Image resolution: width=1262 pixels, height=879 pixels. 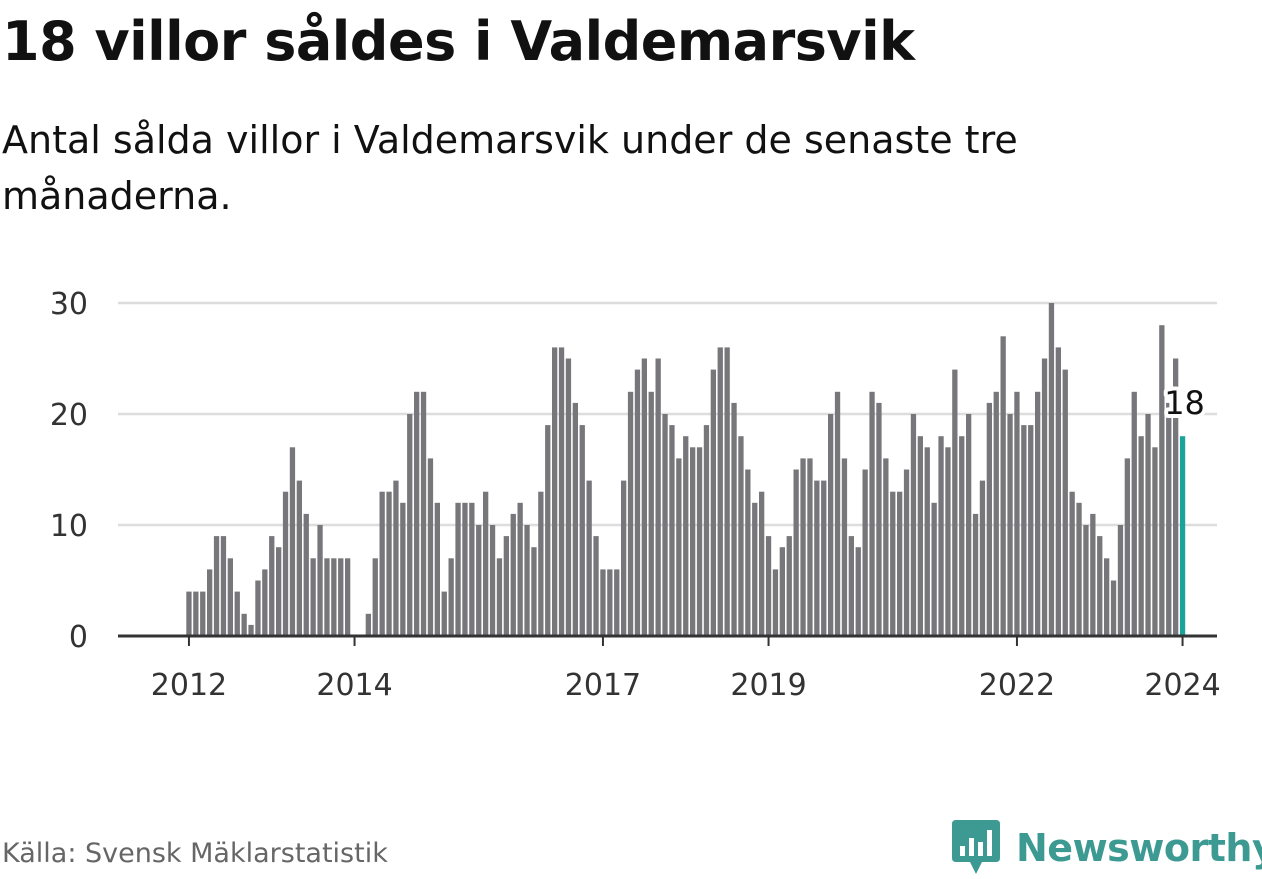 I want to click on highlight-label-halo: 18, so click(x=1184, y=403).